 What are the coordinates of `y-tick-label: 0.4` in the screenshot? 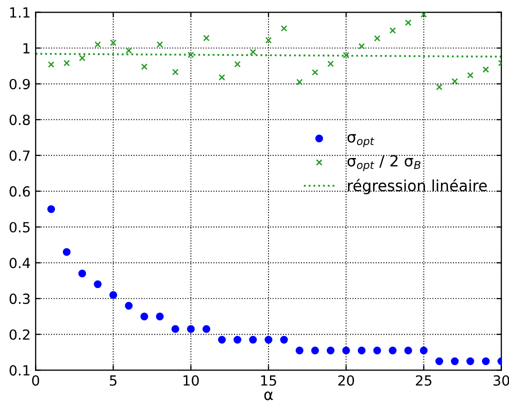 It's located at (20, 263).